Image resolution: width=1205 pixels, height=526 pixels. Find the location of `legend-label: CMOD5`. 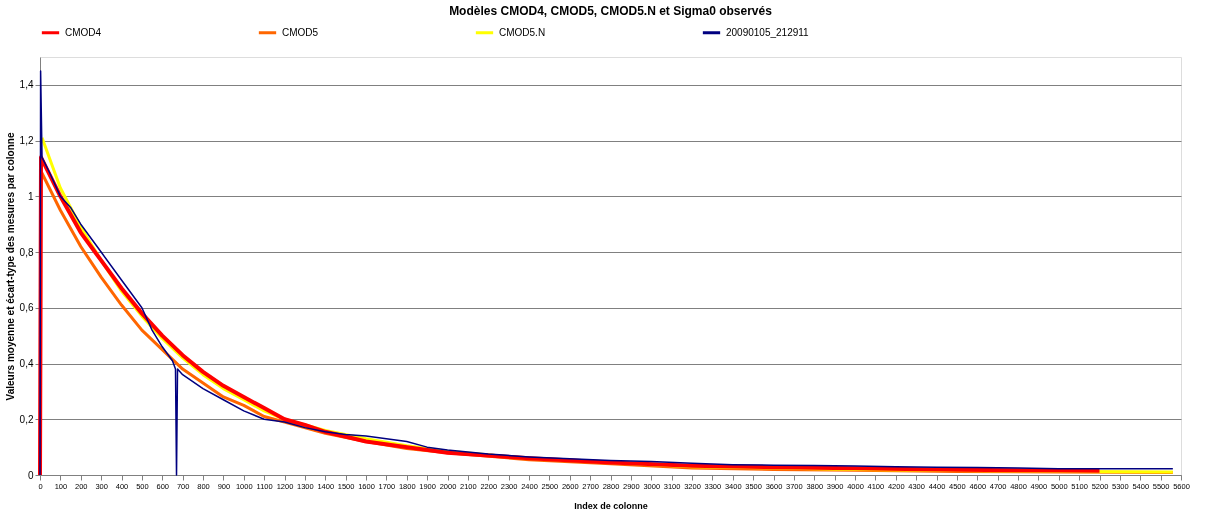

legend-label: CMOD5 is located at coordinates (300, 32).